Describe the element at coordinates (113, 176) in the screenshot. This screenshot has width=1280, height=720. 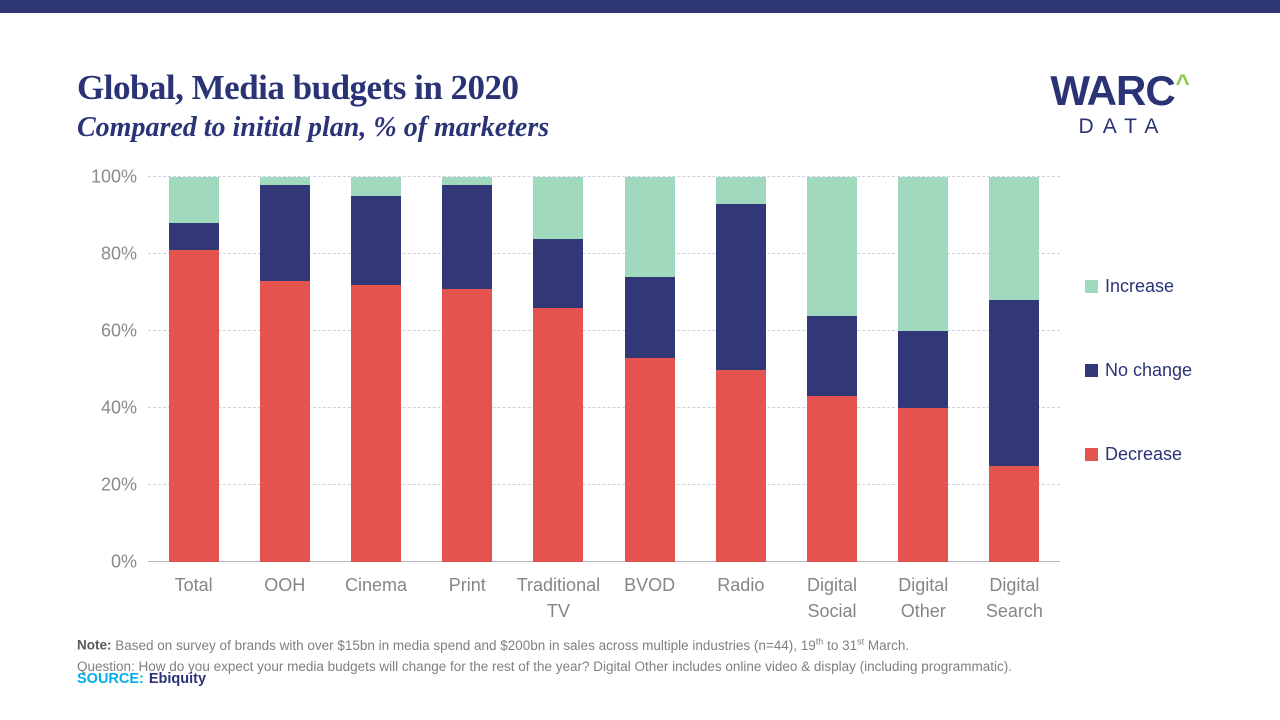
I see `y-axis-tick: 100%` at that location.